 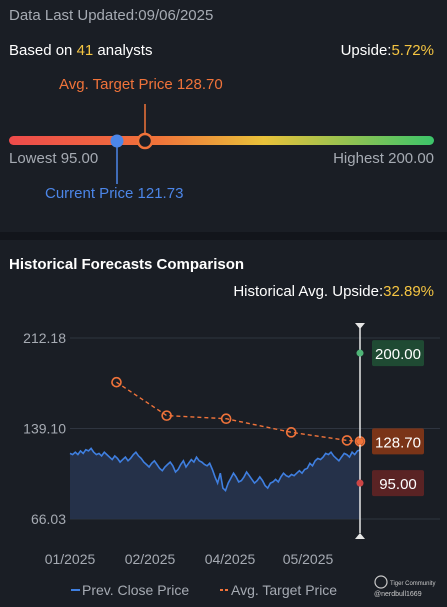 What do you see at coordinates (215, 470) in the screenshot?
I see `prev-close-line` at bounding box center [215, 470].